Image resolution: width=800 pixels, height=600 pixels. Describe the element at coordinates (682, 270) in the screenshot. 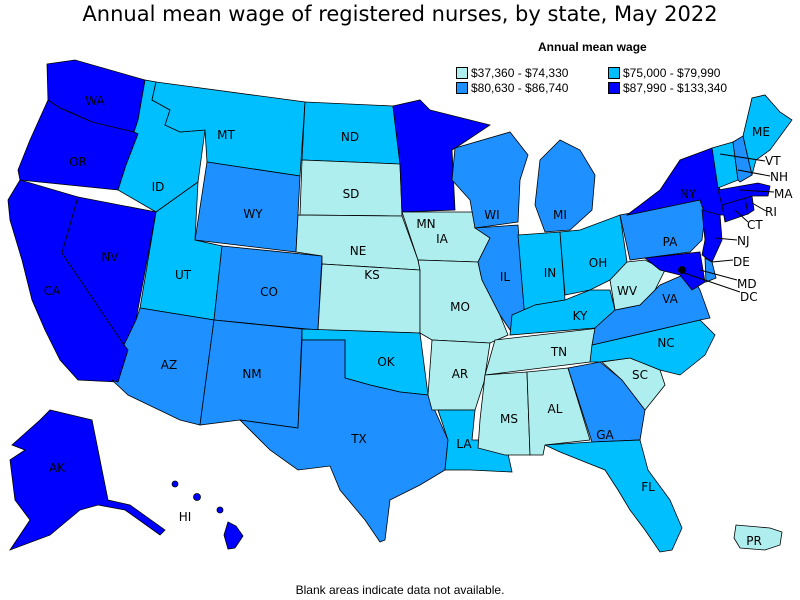

I see `state-dc` at that location.